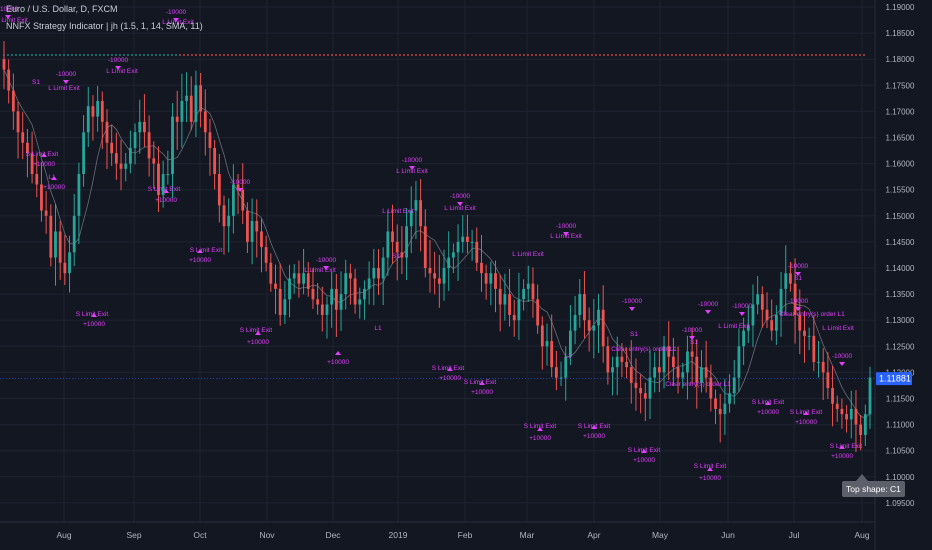  I want to click on price-tick-label: 1.10500, so click(900, 451).